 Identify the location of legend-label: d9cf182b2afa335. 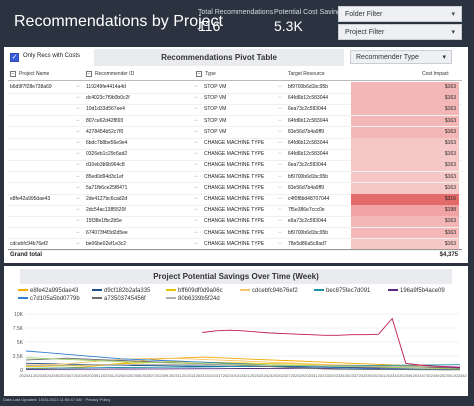
(127, 291).